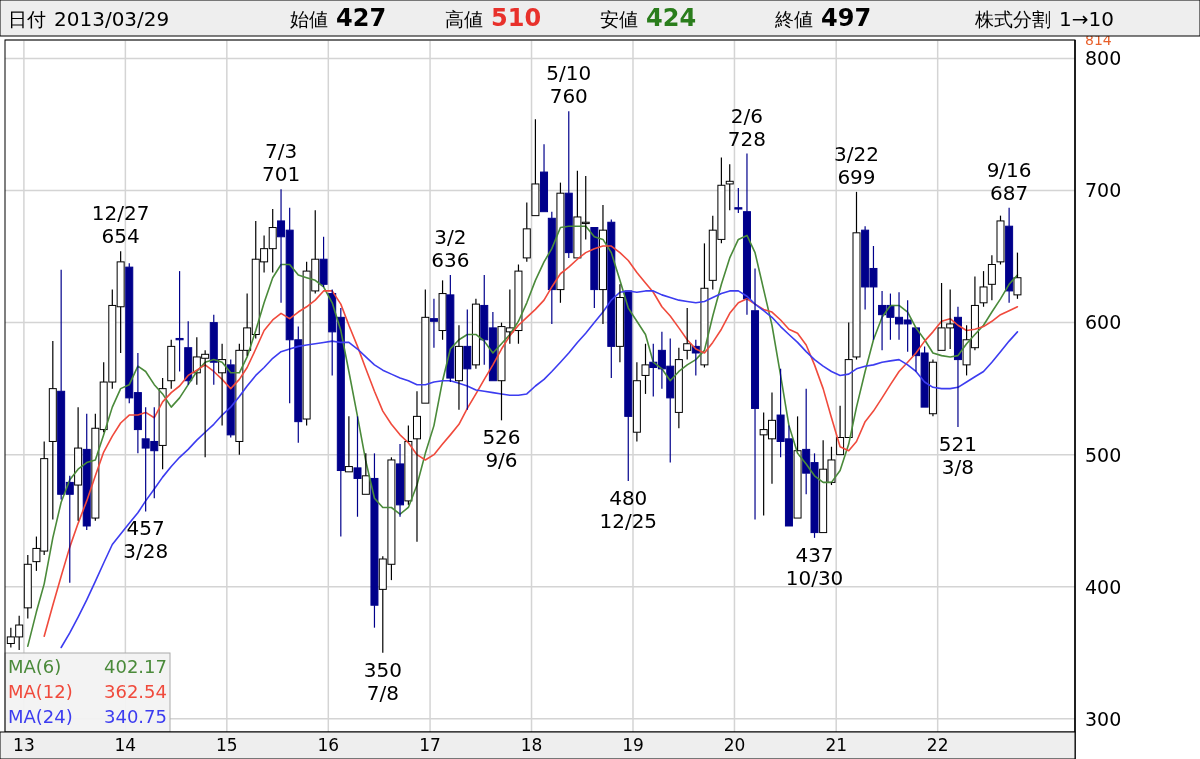 The image size is (1200, 759). I want to click on y-tick-label: 800, so click(1103, 58).